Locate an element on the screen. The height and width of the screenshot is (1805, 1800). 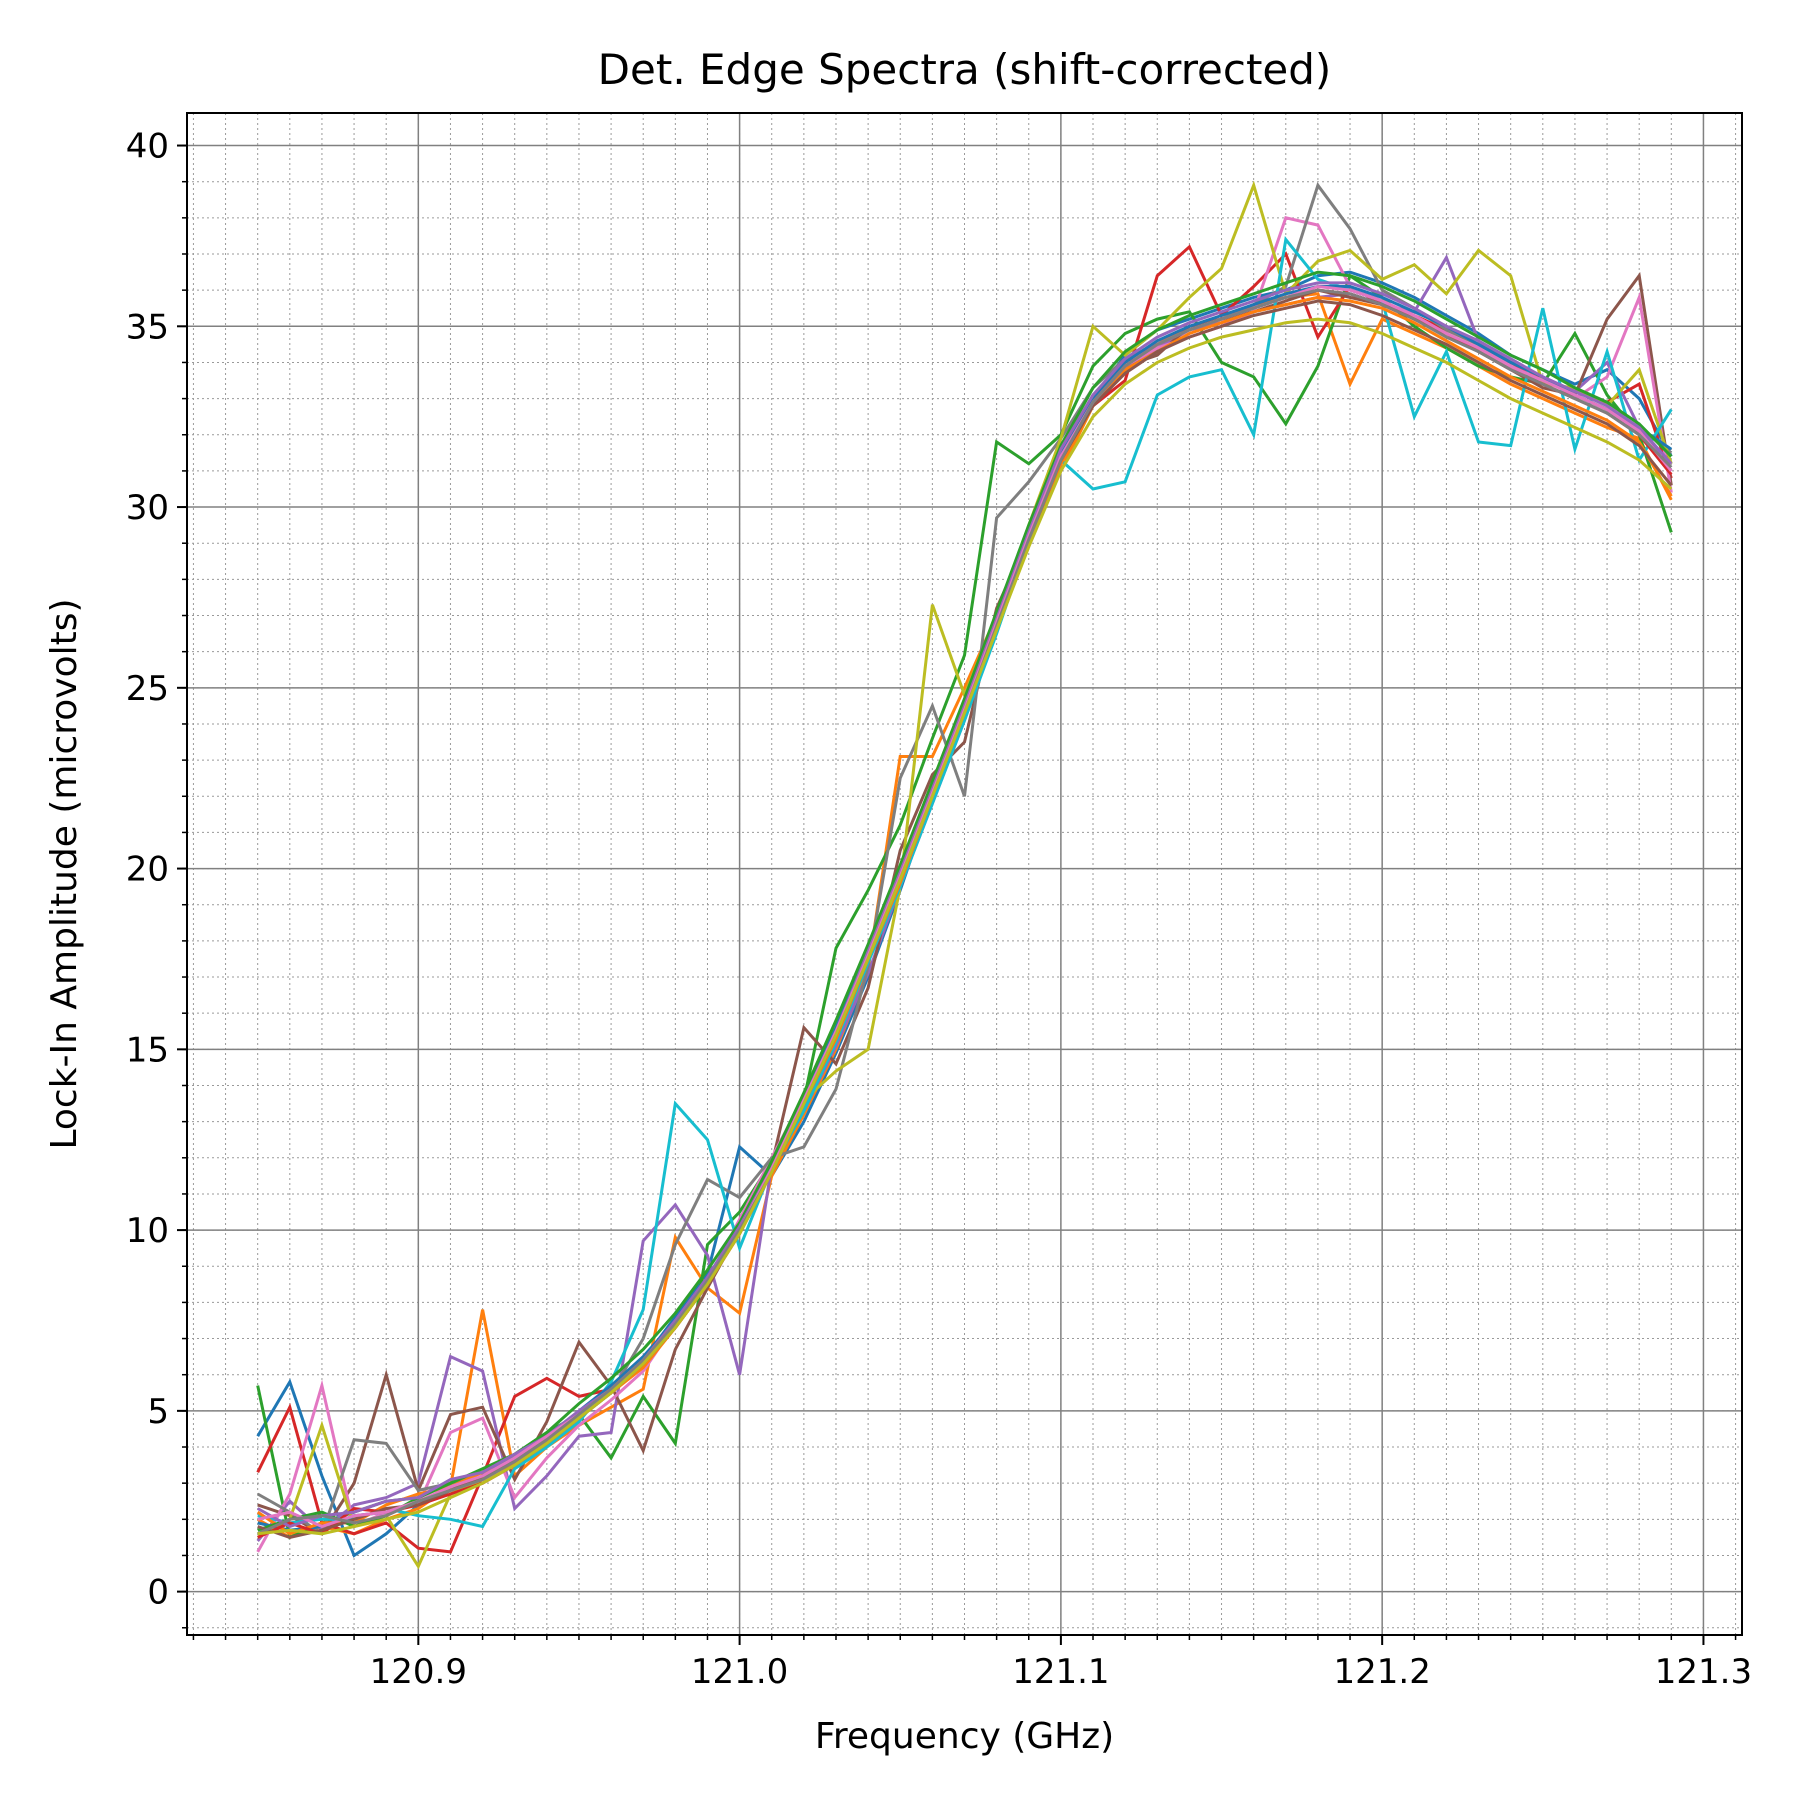
y-axis-label: Lock-In Amplitude (microvolts) is located at coordinates (64, 873).